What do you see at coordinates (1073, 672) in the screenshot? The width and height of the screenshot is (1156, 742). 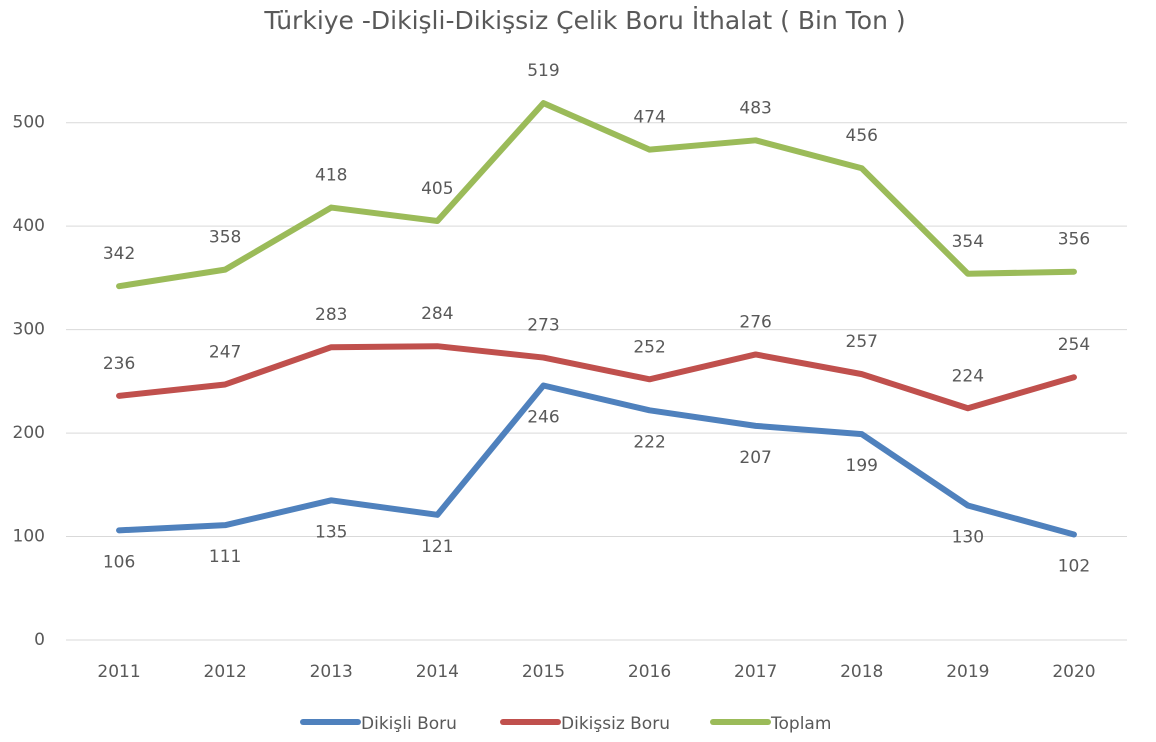 I see `x-tick-label: 2020` at bounding box center [1073, 672].